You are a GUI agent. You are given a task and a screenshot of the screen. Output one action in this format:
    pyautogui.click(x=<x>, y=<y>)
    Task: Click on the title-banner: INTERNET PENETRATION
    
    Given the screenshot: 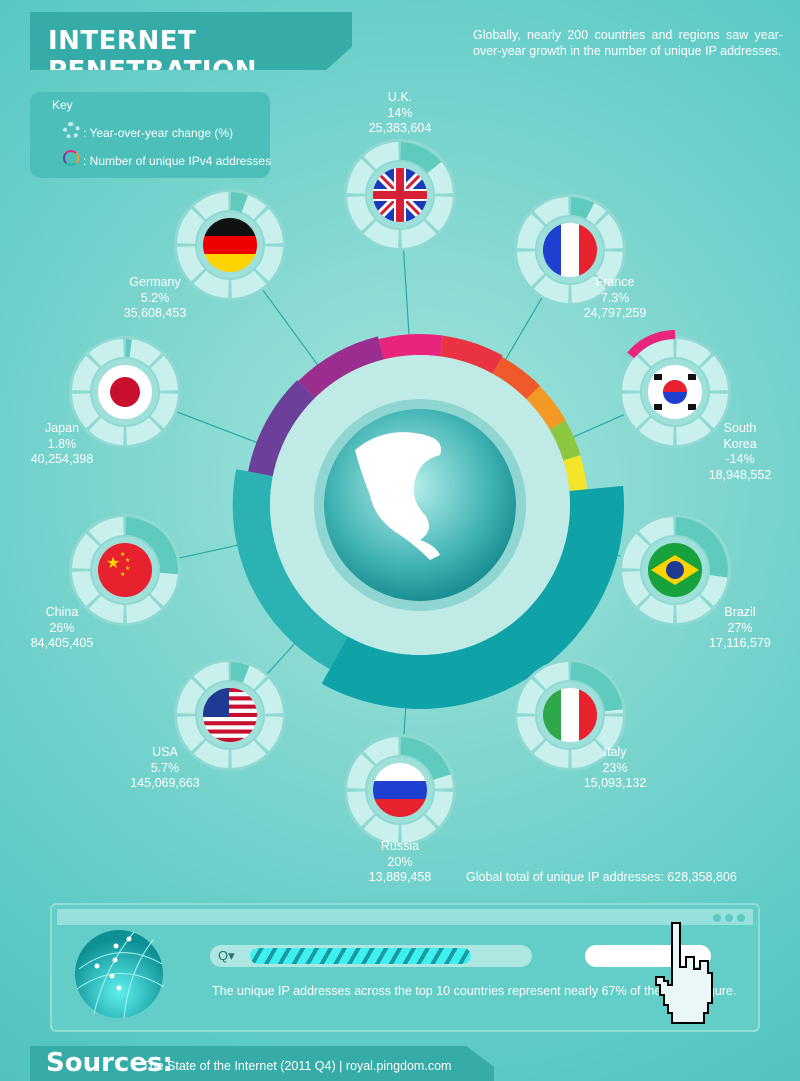 What is the action you would take?
    pyautogui.click(x=191, y=41)
    